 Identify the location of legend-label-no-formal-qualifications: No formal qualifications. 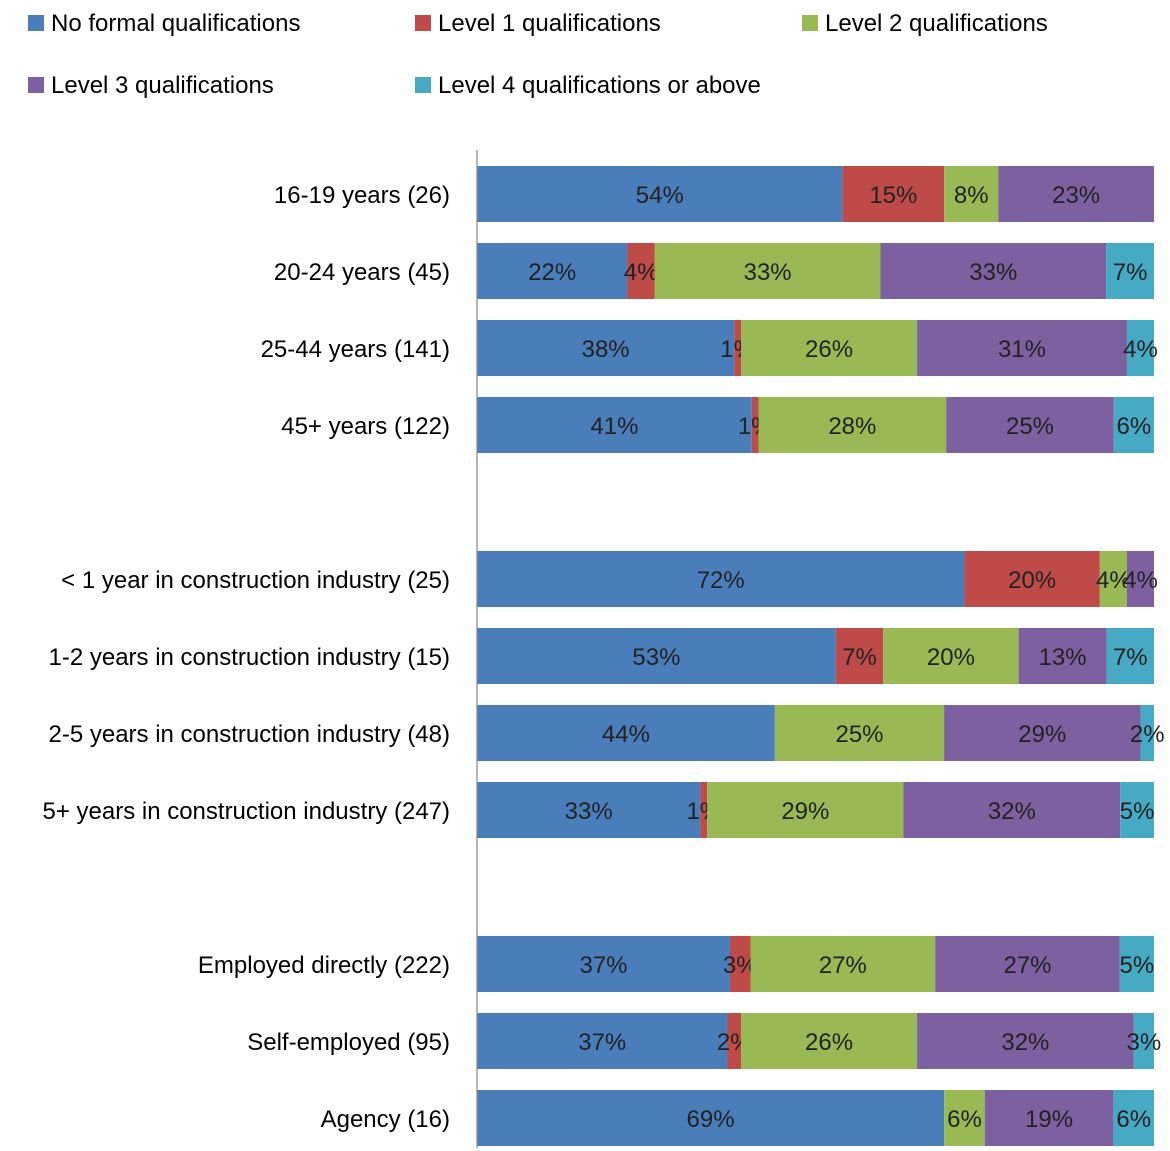
(175, 23).